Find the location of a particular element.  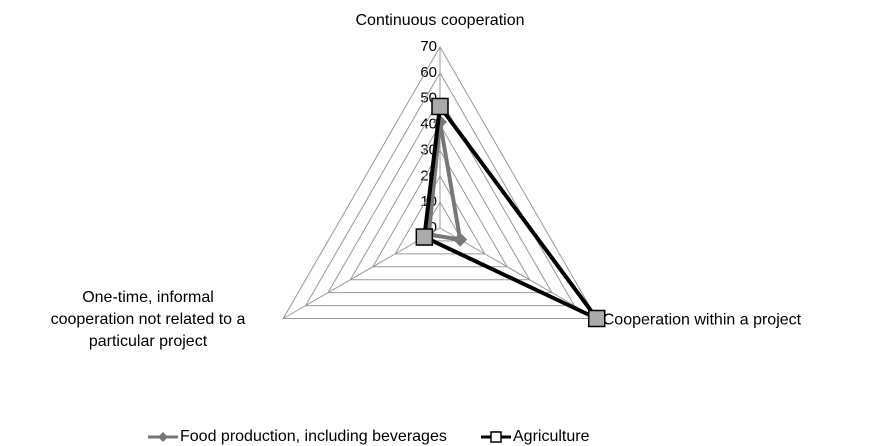

y-tick-label: 70 is located at coordinates (428, 46).